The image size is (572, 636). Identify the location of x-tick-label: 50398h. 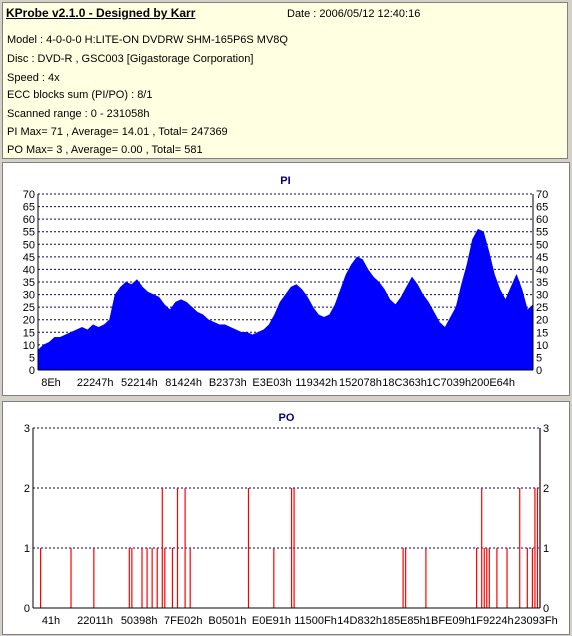
(139, 621).